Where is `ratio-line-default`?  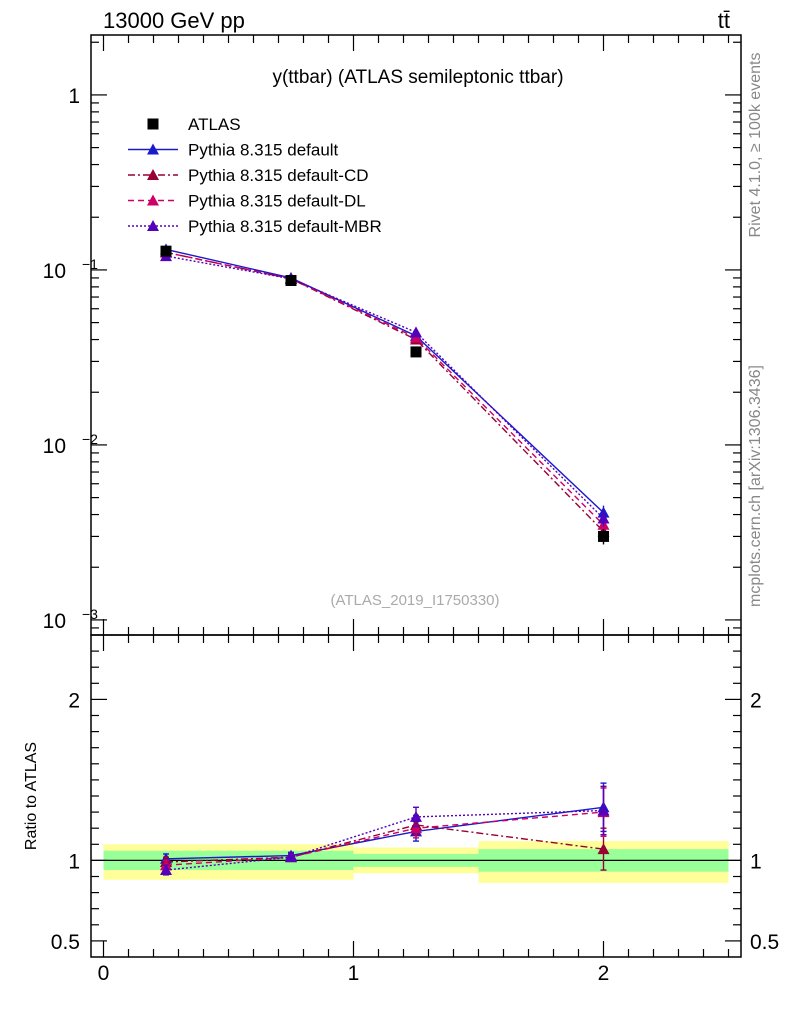 ratio-line-default is located at coordinates (384, 833).